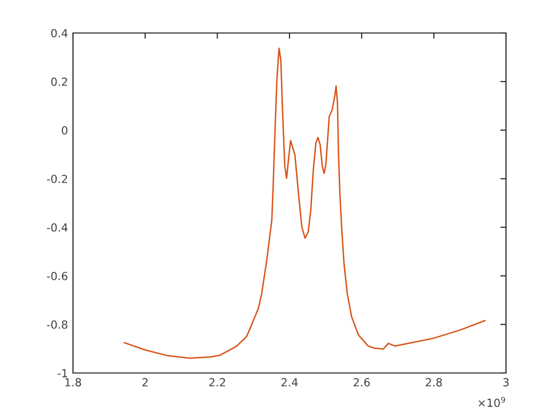 This screenshot has height=420, width=560. What do you see at coordinates (57, 324) in the screenshot?
I see `y-tick-label: -0.8` at bounding box center [57, 324].